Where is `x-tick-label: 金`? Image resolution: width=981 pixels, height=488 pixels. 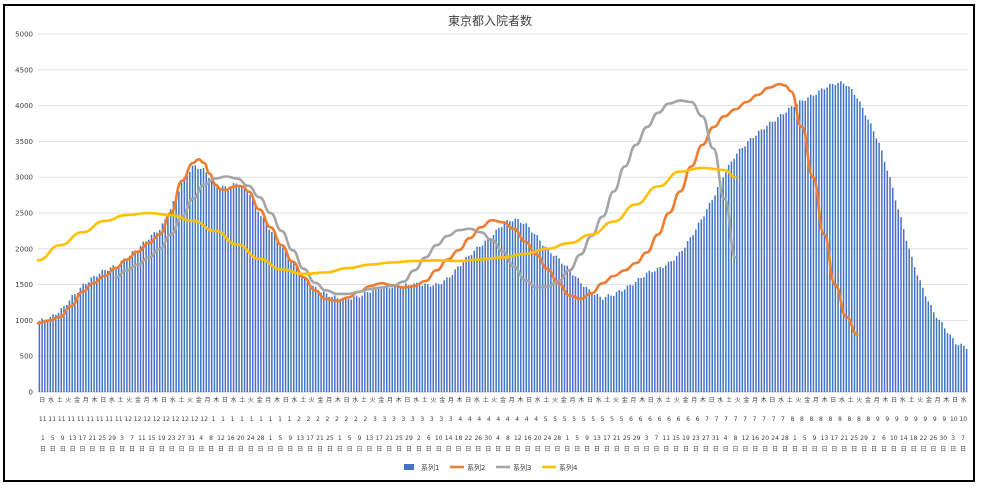 x-tick-label: 金 is located at coordinates (625, 400).